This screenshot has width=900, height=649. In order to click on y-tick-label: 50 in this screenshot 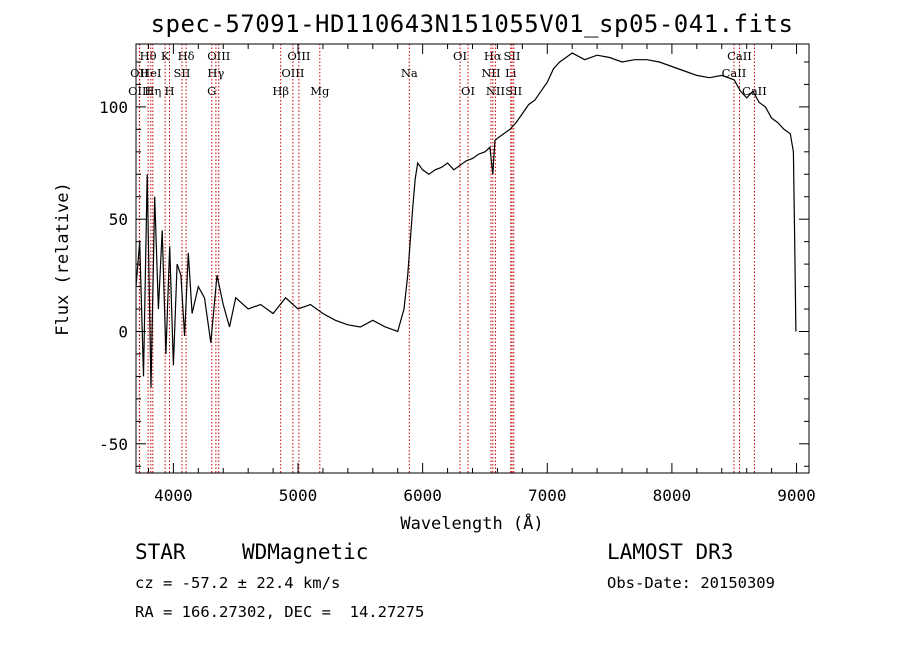, I will do `click(118, 219)`.